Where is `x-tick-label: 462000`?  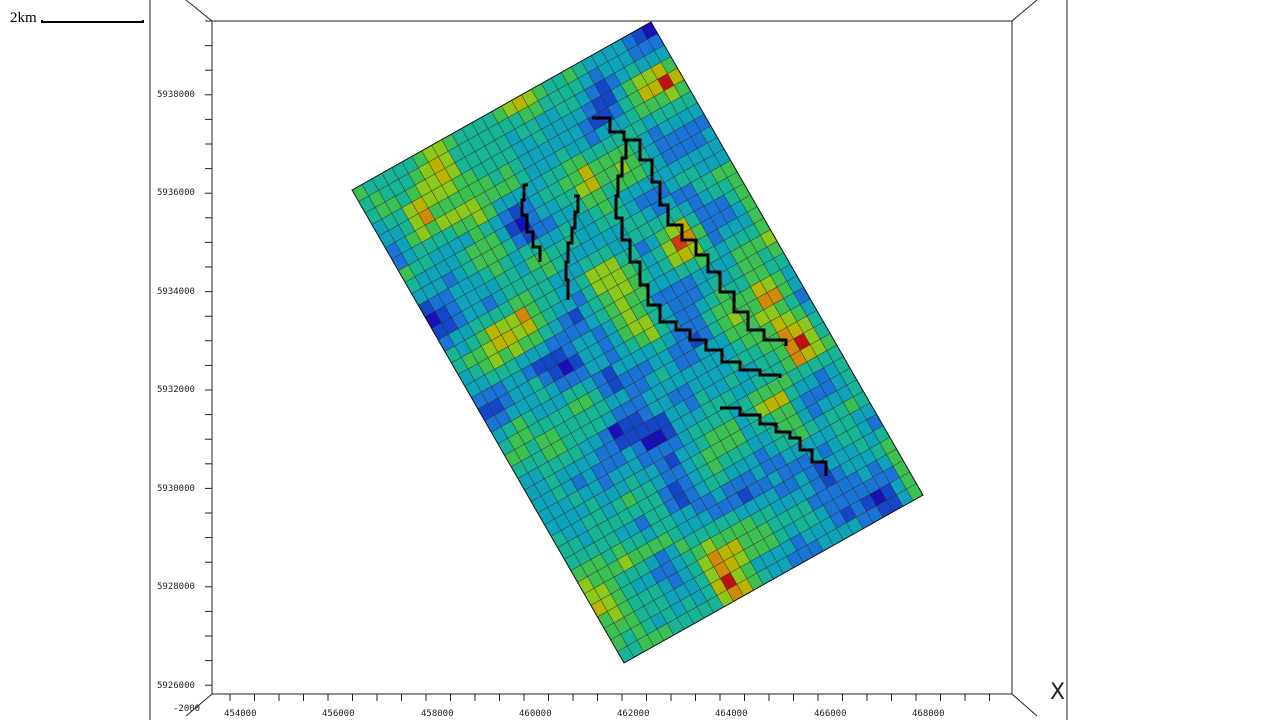 x-tick-label: 462000 is located at coordinates (633, 714).